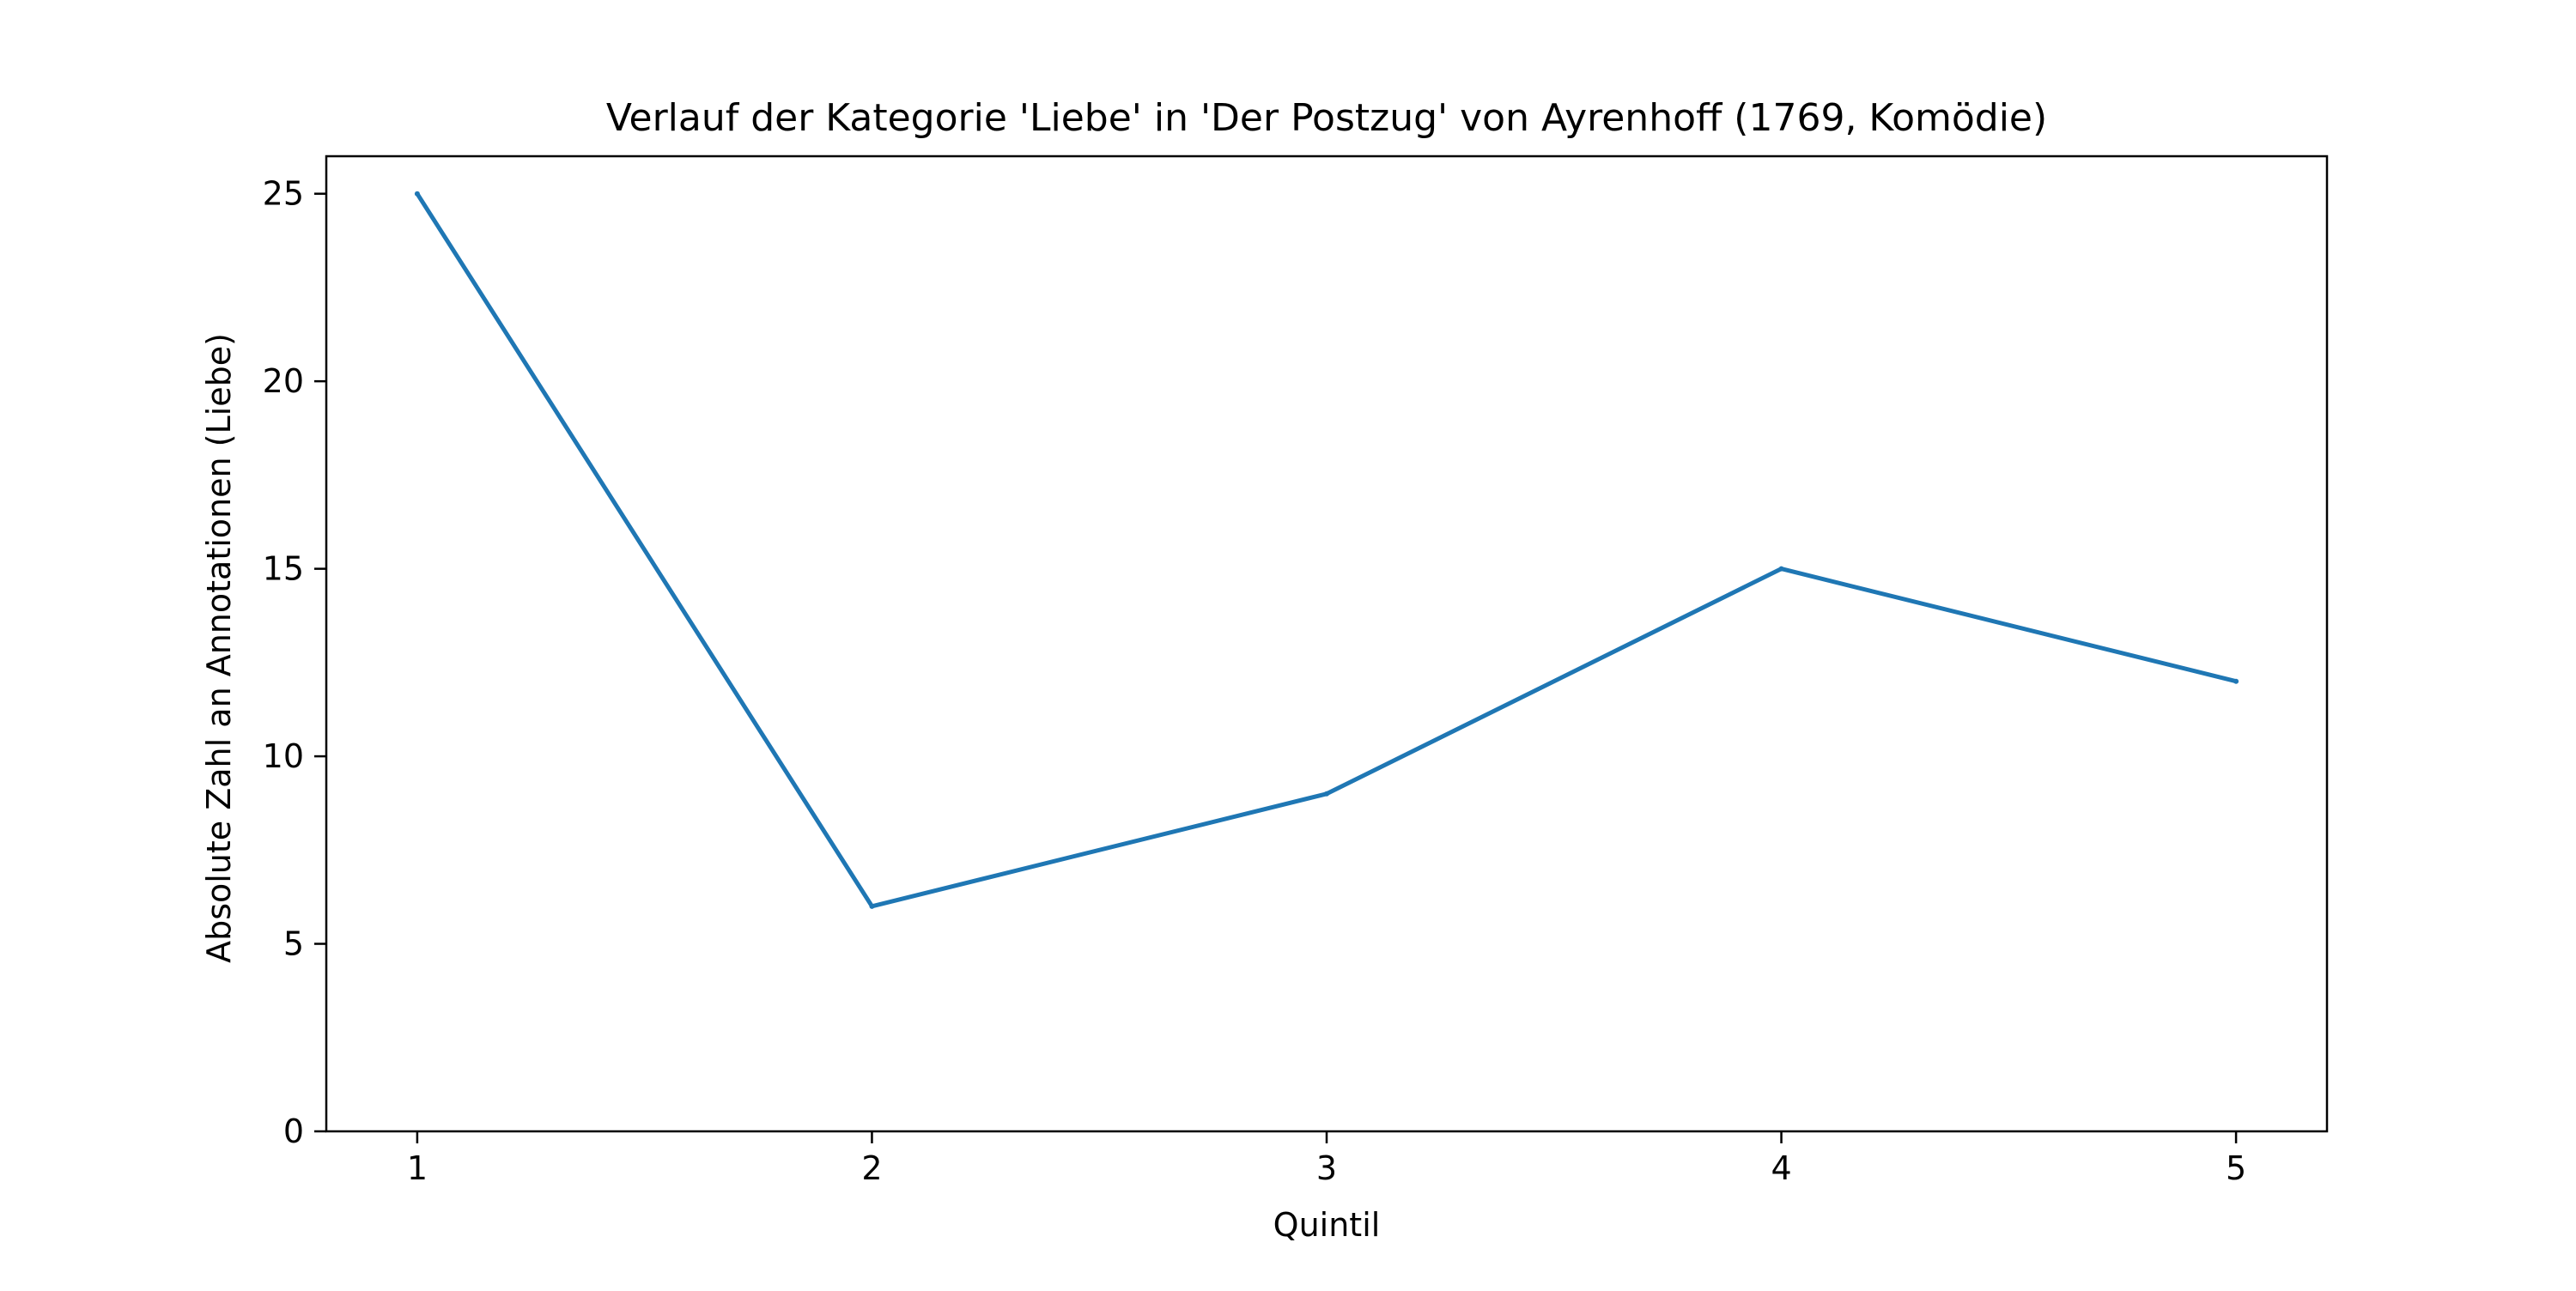 The image size is (2576, 1291). Describe the element at coordinates (283, 381) in the screenshot. I see `y-tick-label: 20` at that location.